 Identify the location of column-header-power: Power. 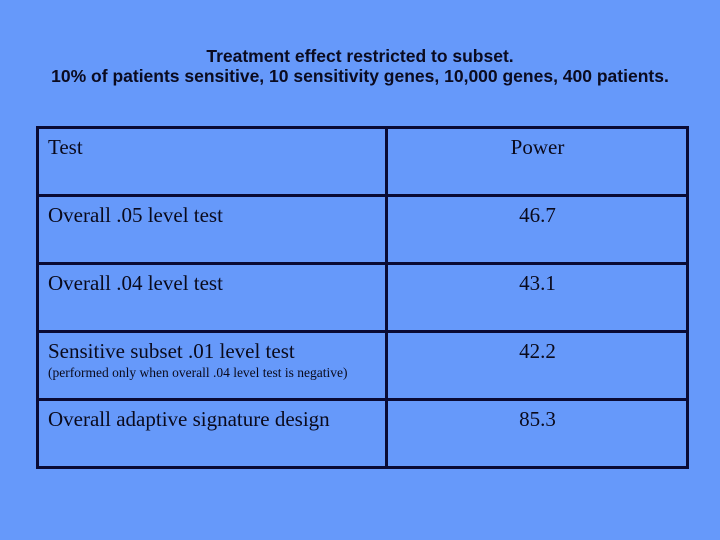
(537, 161).